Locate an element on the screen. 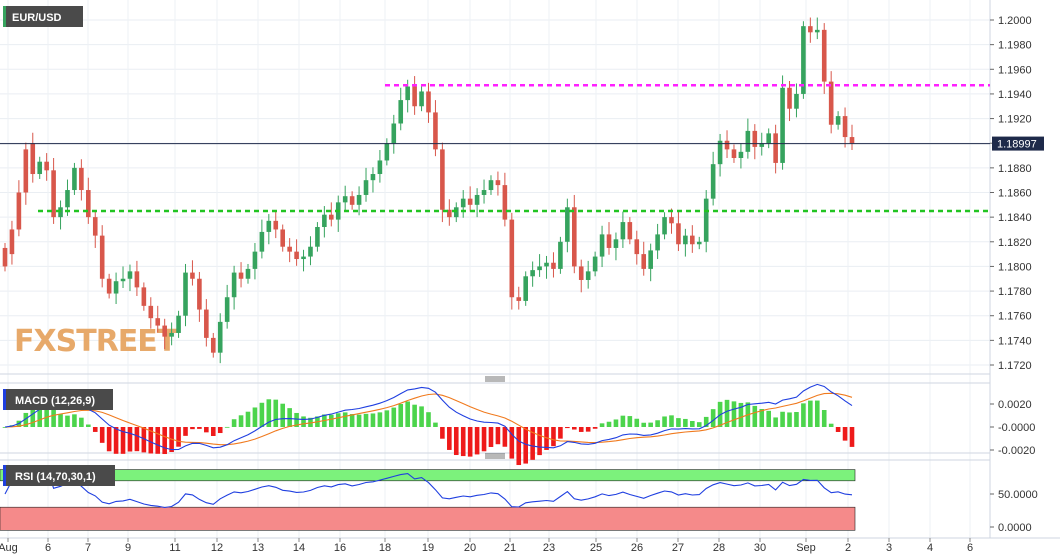 The height and width of the screenshot is (555, 1060). time-tick-label: 12 is located at coordinates (217, 548).